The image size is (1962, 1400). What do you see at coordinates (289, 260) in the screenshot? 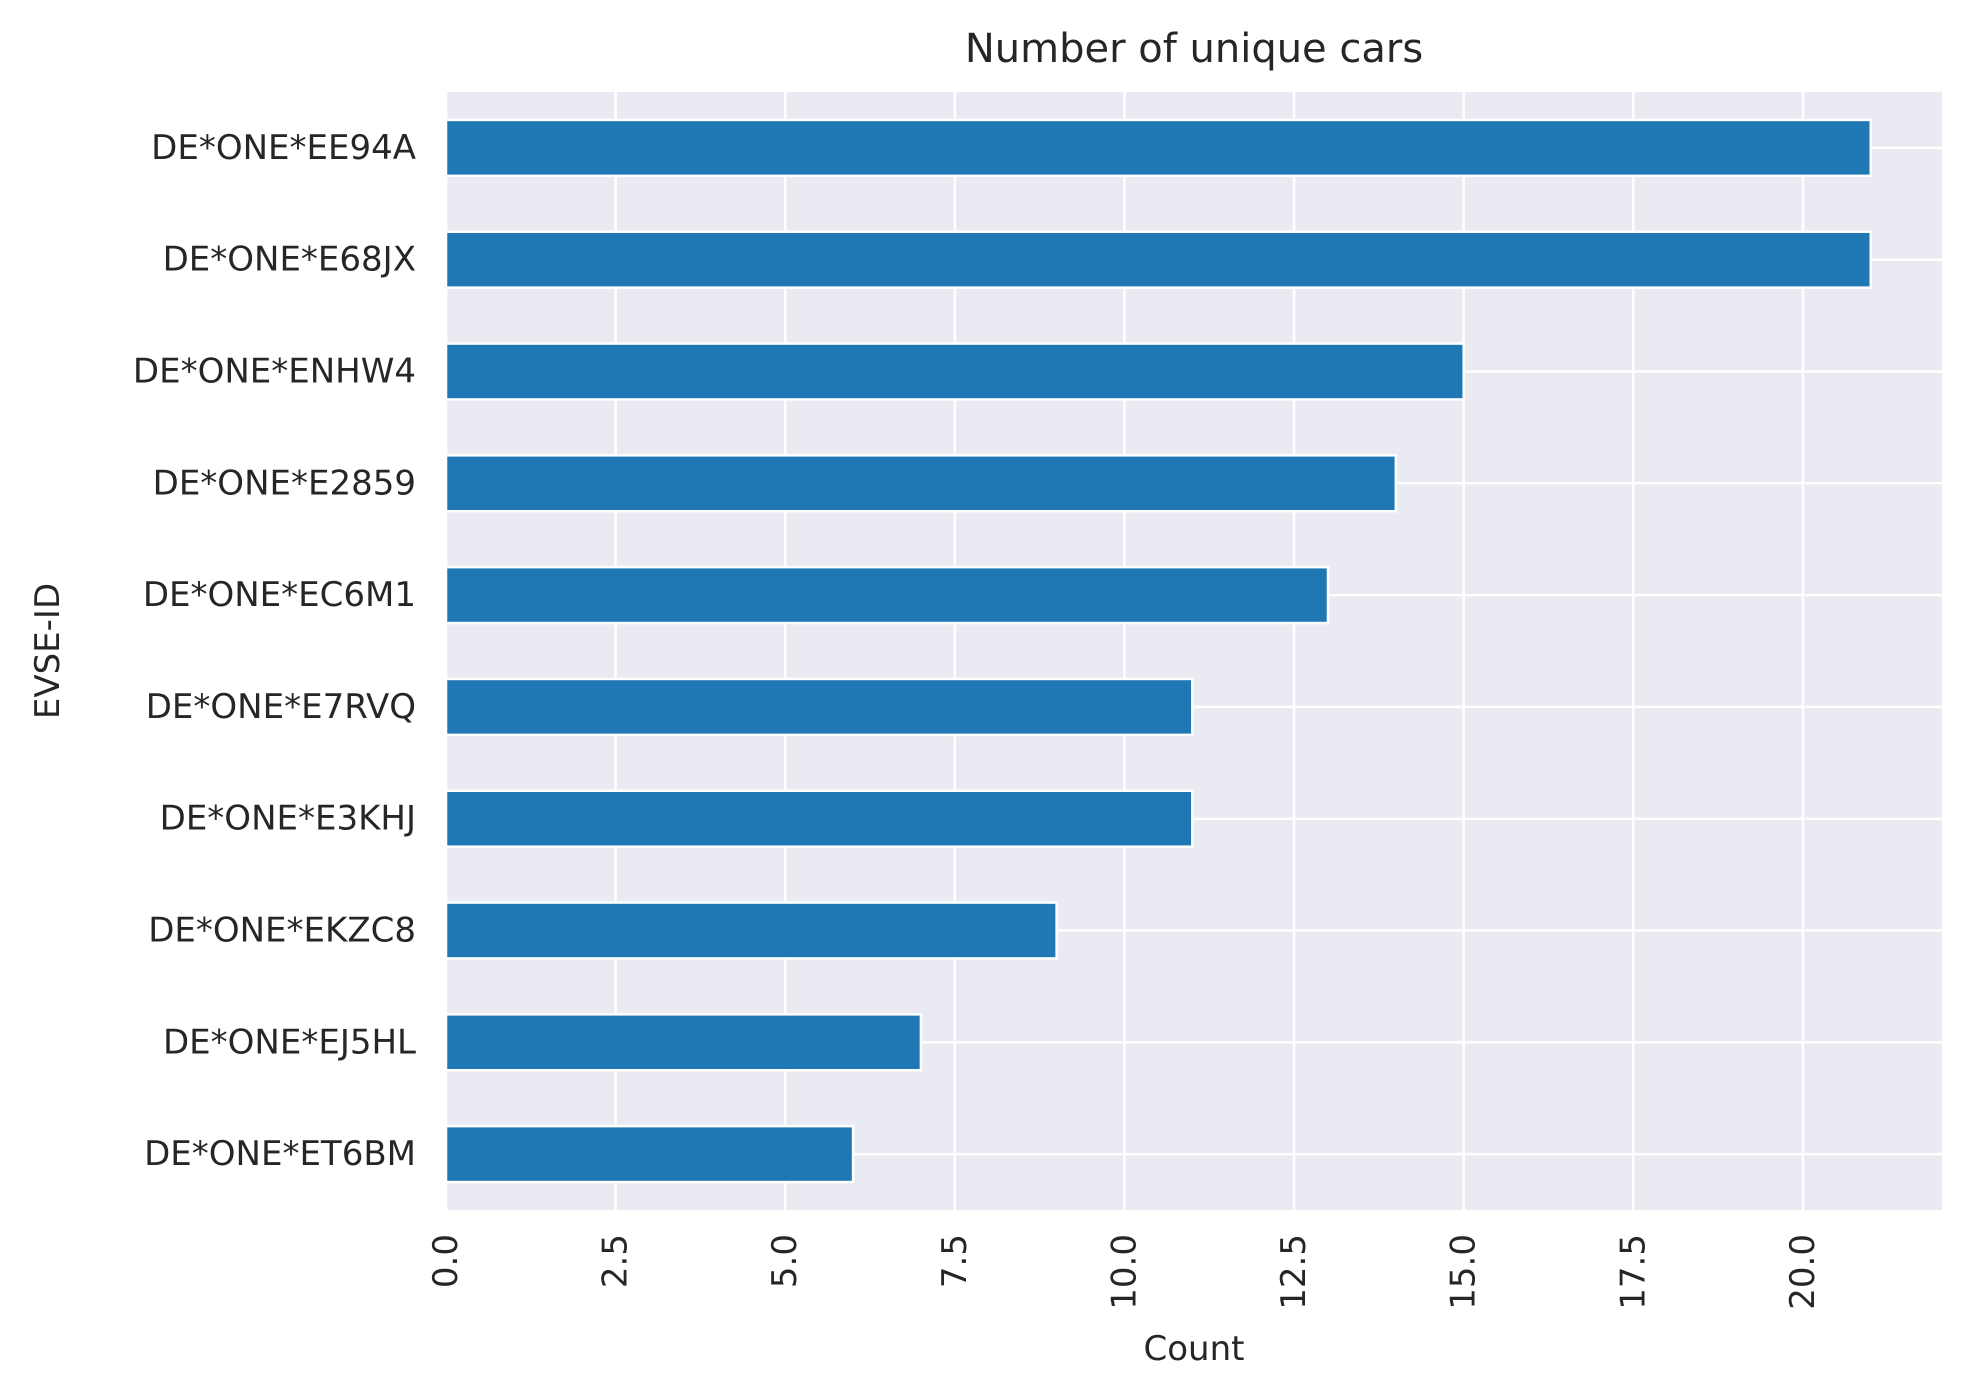
I see `y-tick-label: DE*ONE*E68JX` at bounding box center [289, 260].